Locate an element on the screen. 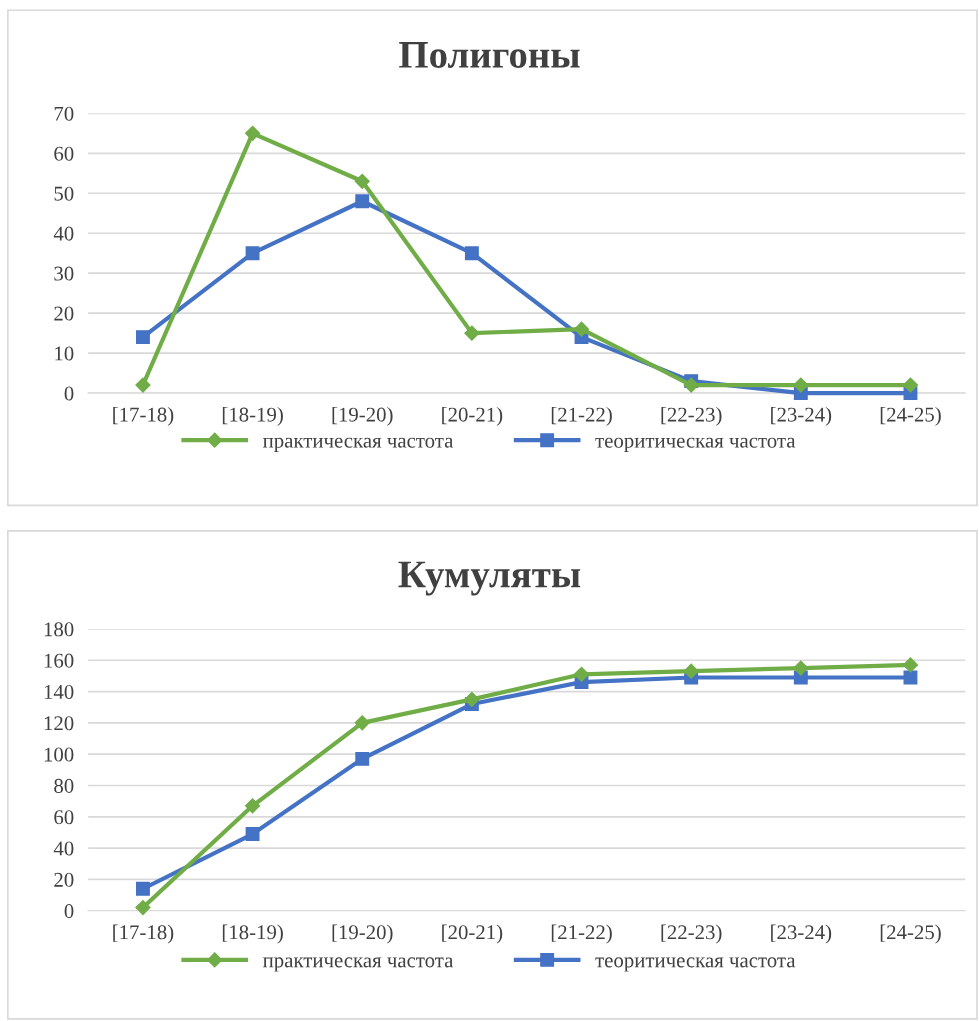 The width and height of the screenshot is (979, 1021). y-tick-label: 140 is located at coordinates (59, 691).